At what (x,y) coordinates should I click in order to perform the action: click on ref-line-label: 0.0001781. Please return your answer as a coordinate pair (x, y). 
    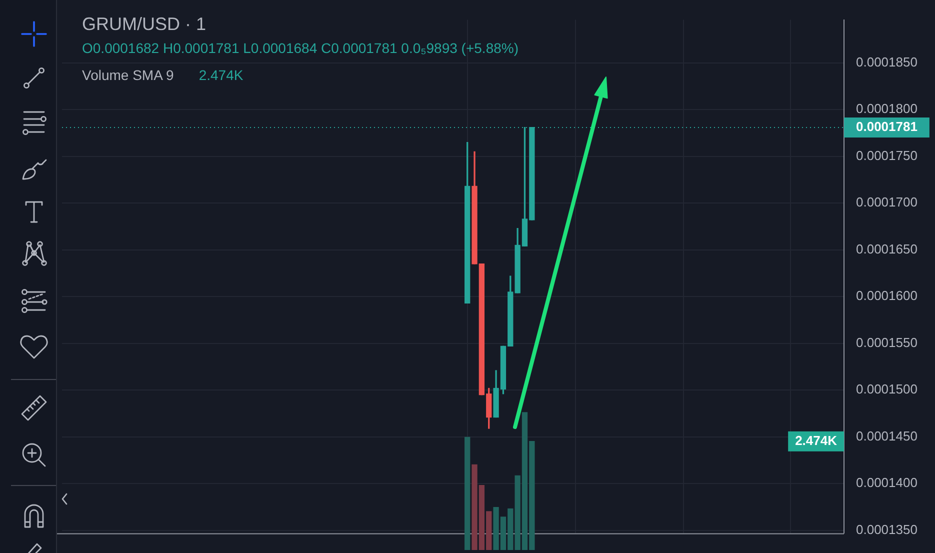
    Looking at the image, I should click on (887, 126).